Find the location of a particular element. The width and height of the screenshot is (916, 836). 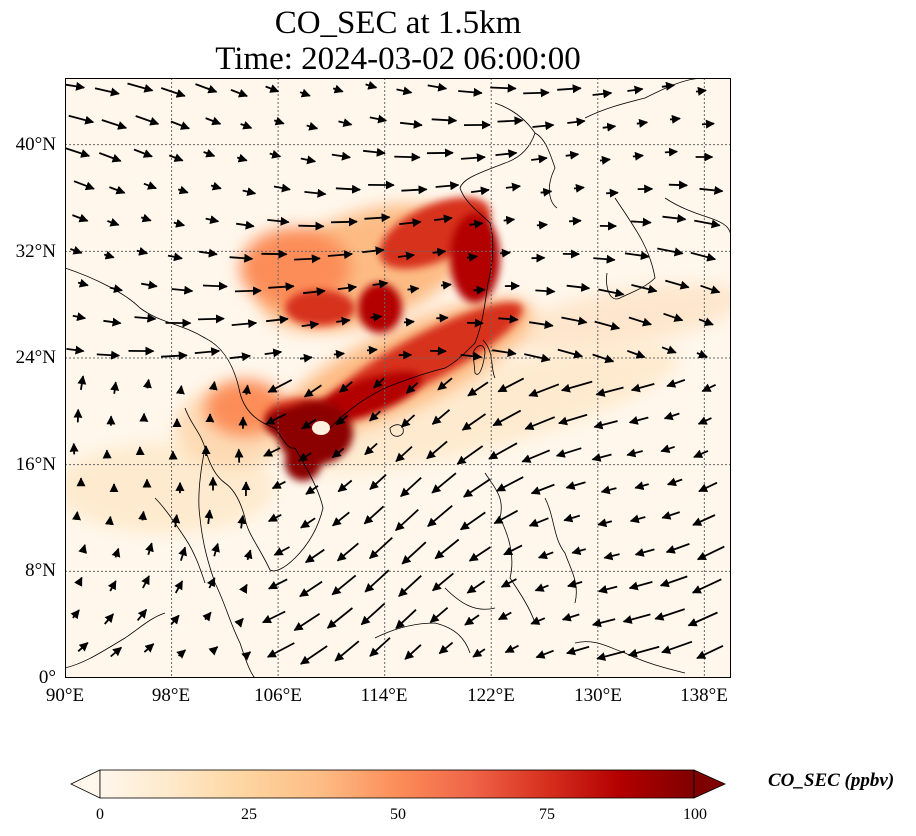

colorbar-tick-label: 100 is located at coordinates (695, 814).